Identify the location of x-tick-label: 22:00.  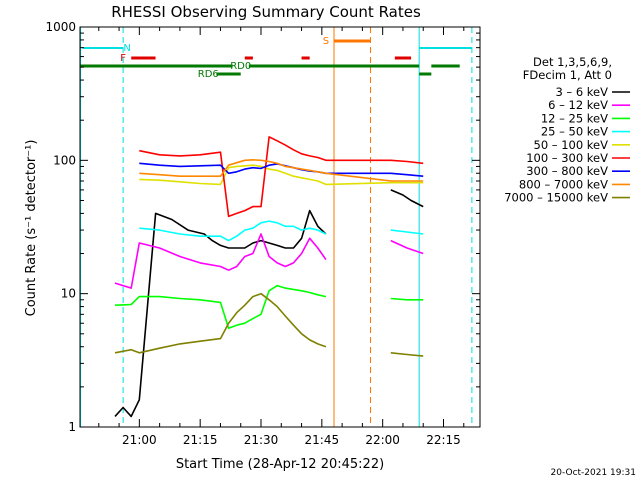
(382, 440).